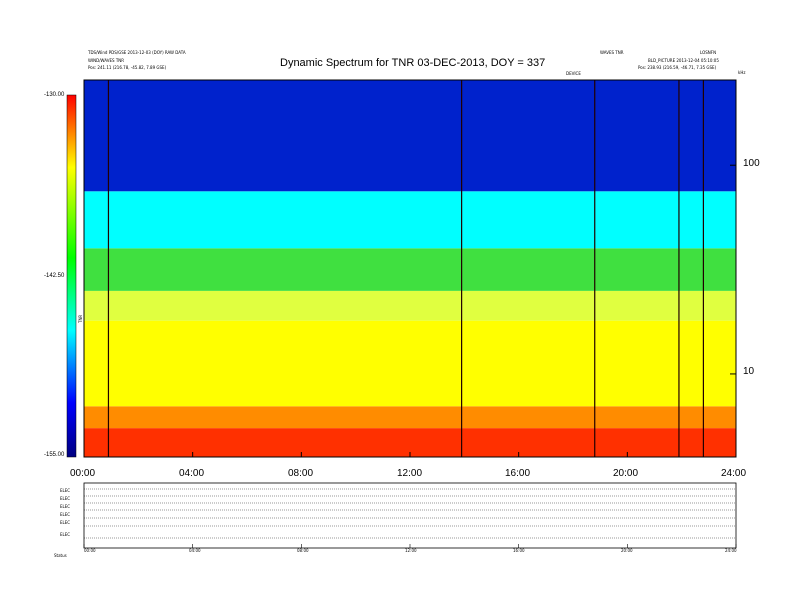  I want to click on strip-x-tick-20: 20:00, so click(627, 550).